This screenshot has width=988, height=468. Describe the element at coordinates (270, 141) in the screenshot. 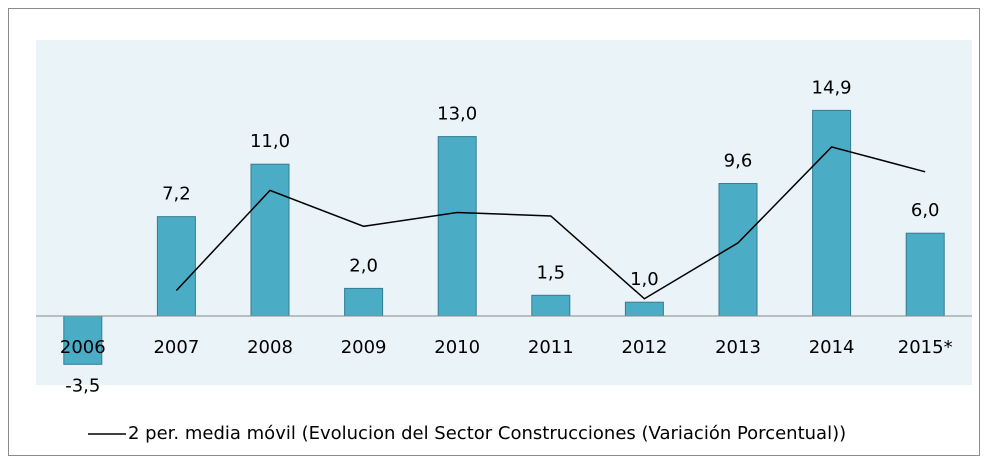

I see `value-label: 11,0` at that location.